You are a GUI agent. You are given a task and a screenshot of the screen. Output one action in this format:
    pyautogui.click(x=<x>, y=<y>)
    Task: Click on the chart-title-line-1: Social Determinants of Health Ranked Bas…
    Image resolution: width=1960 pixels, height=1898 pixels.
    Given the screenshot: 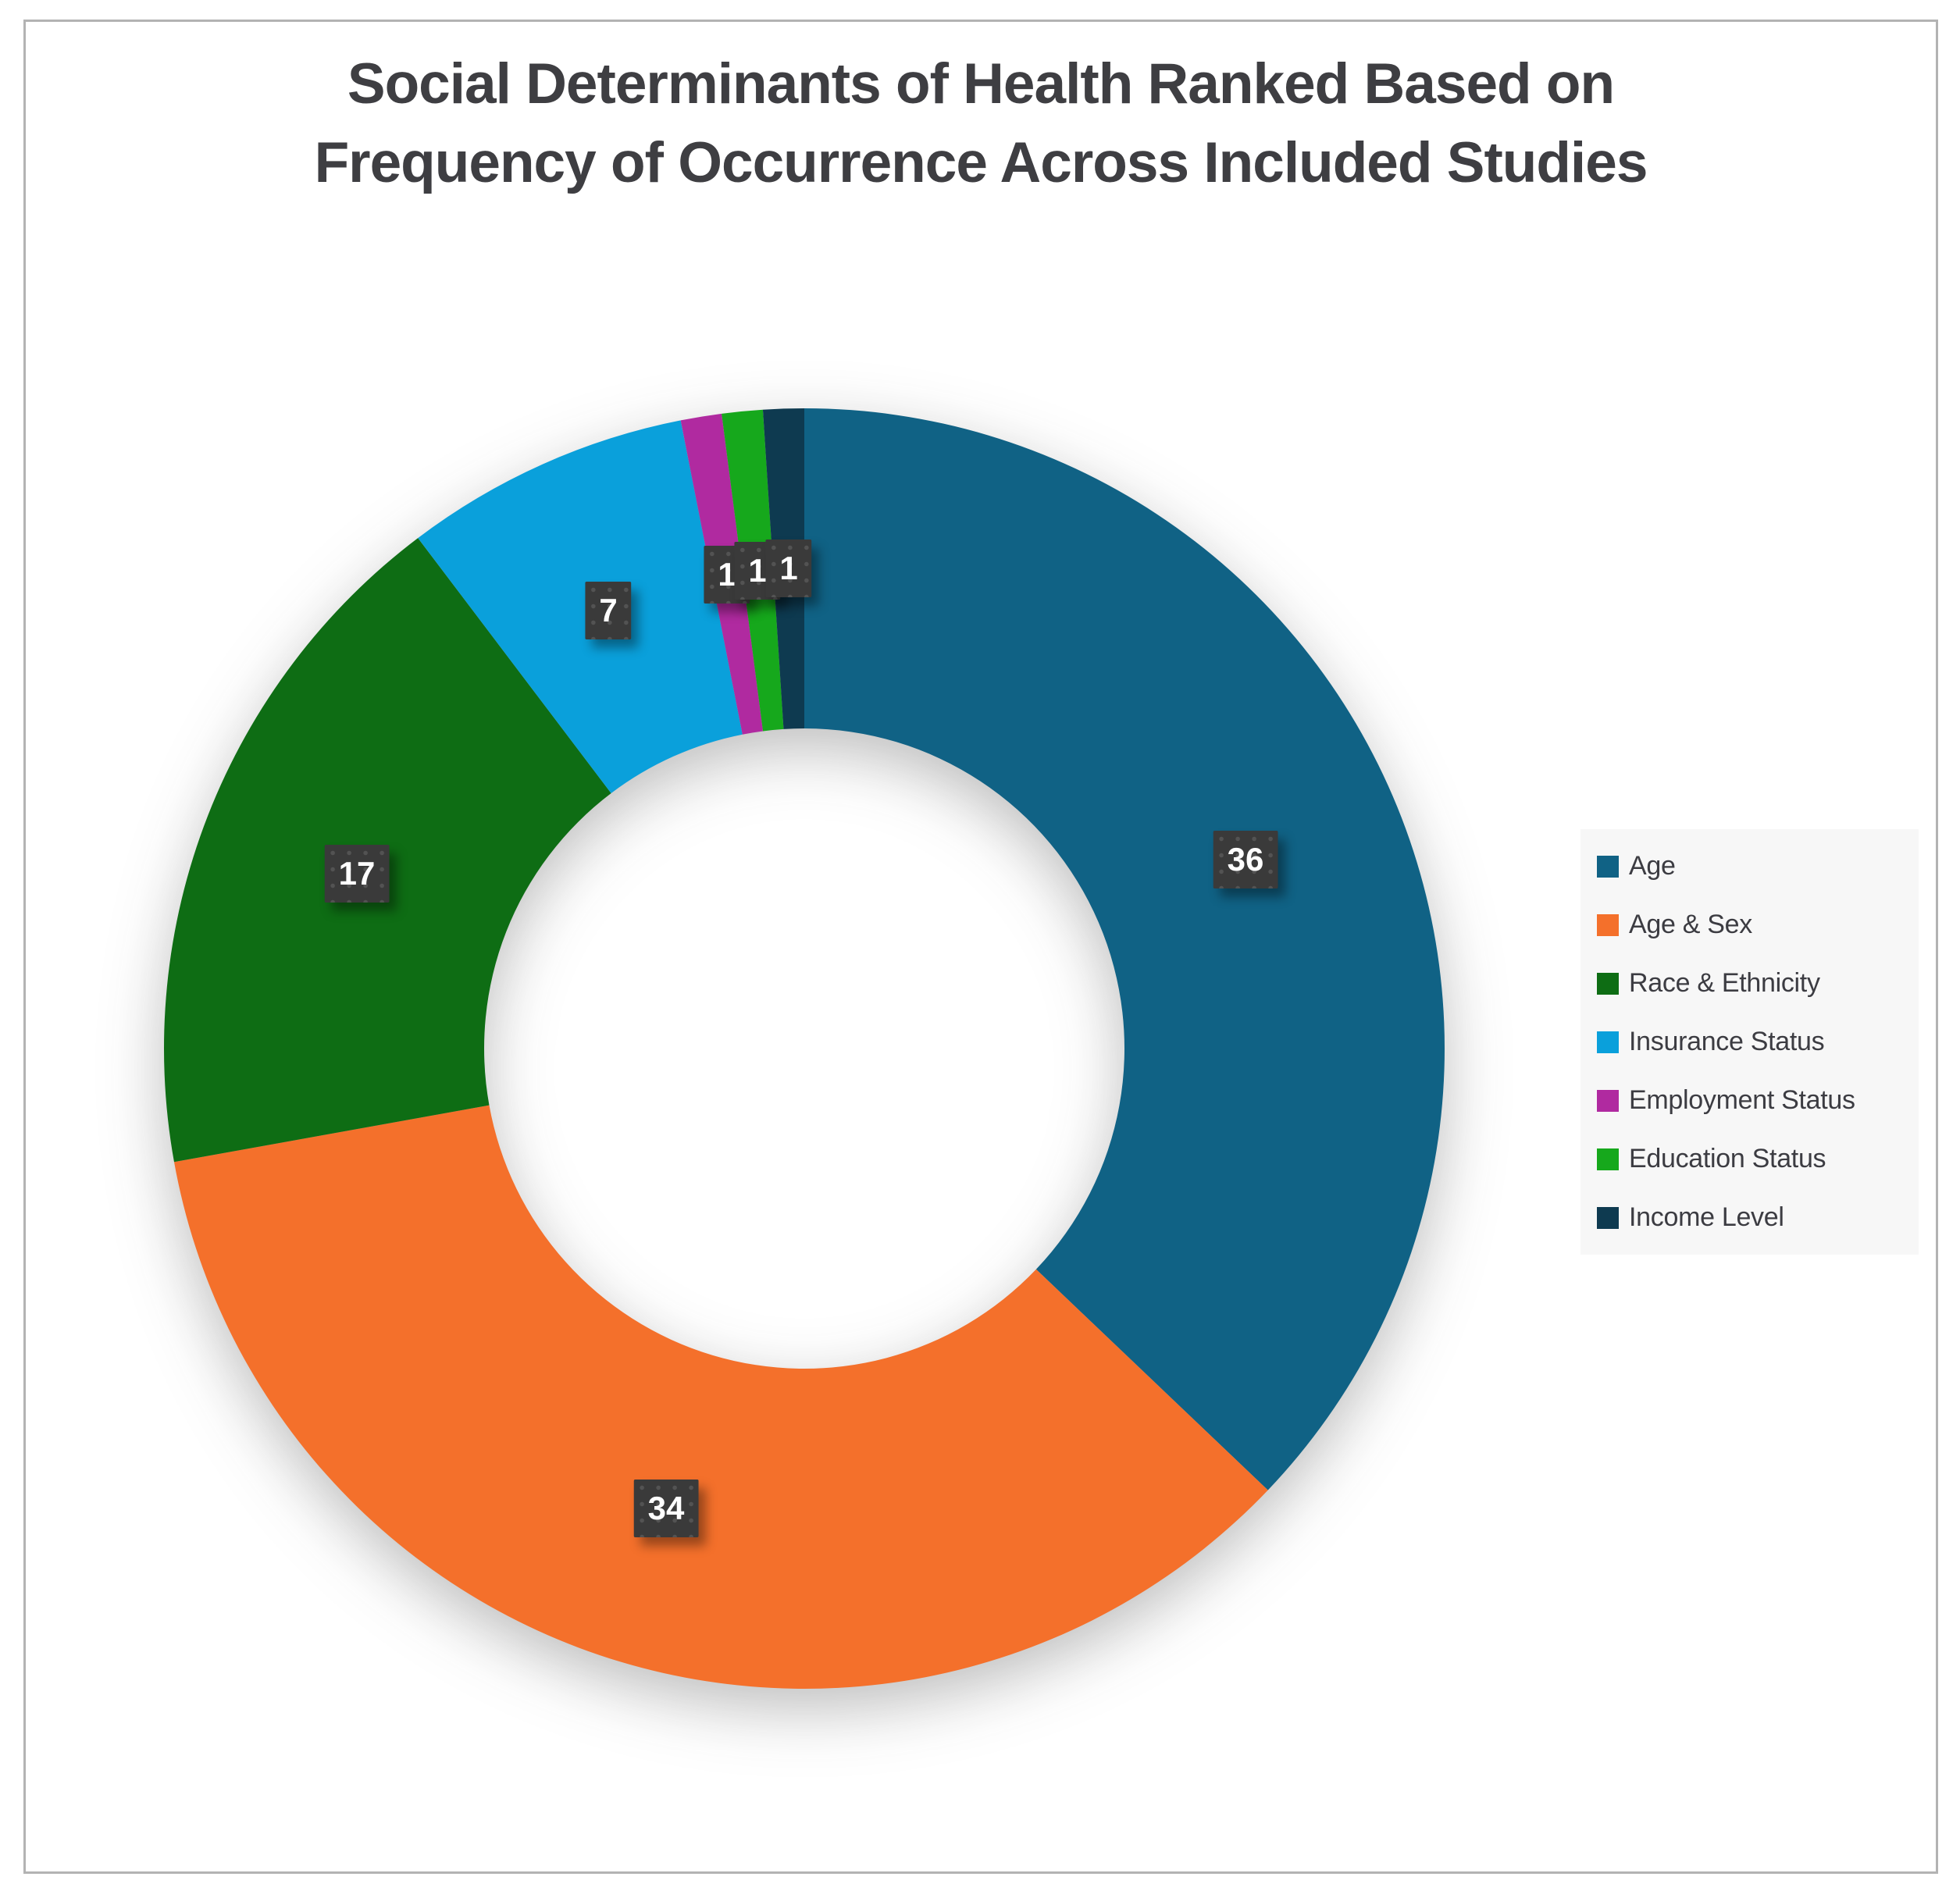 What is the action you would take?
    pyautogui.click(x=981, y=84)
    